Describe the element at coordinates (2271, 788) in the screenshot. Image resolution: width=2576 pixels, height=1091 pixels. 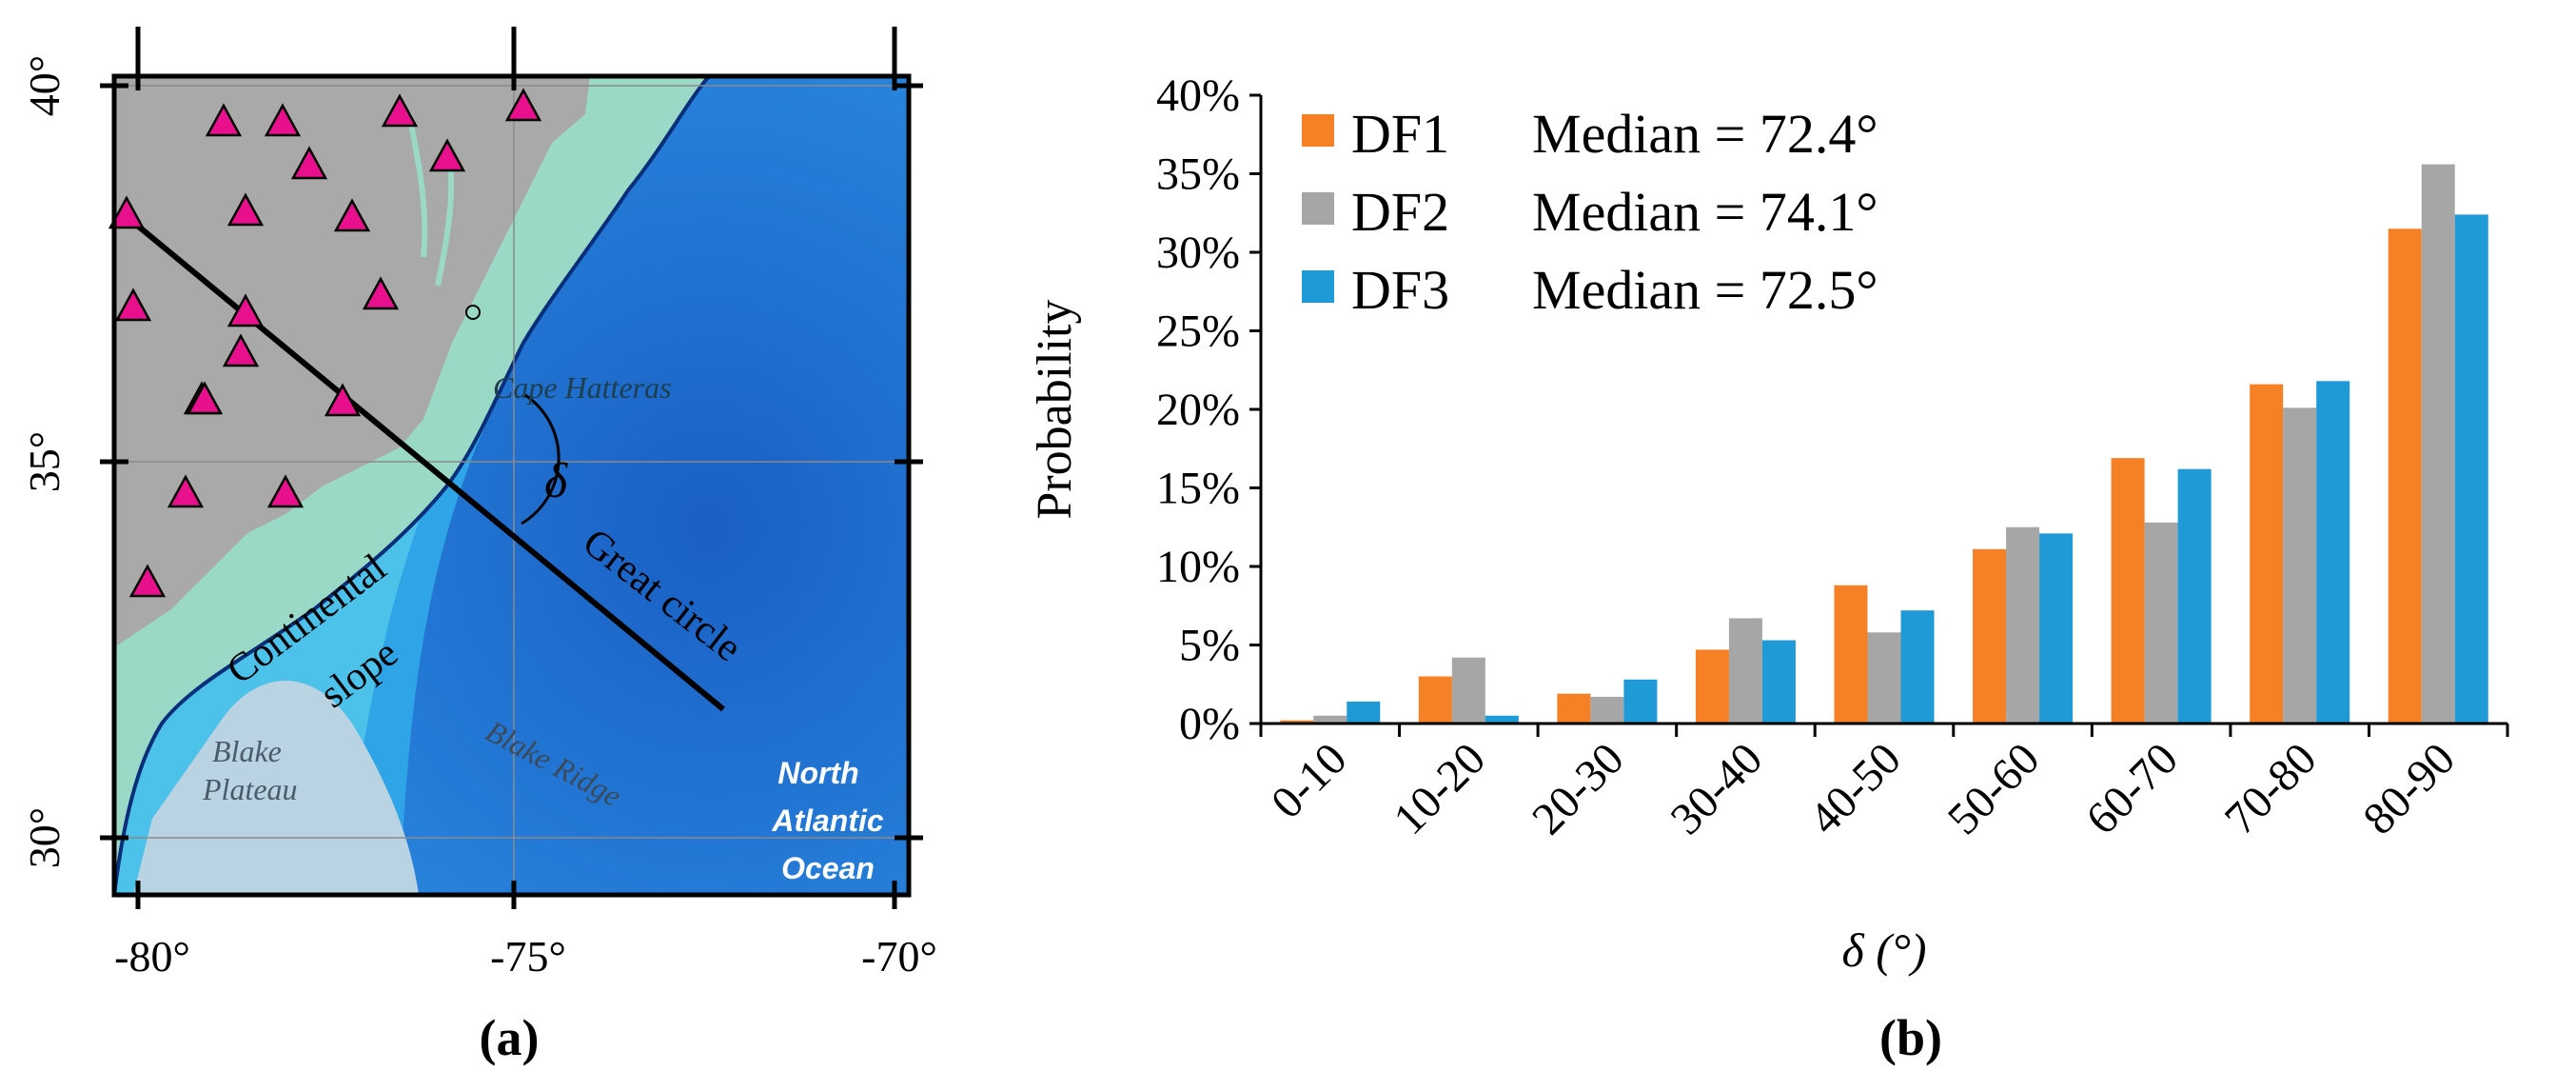
I see `x-tick-label: 70-80` at that location.